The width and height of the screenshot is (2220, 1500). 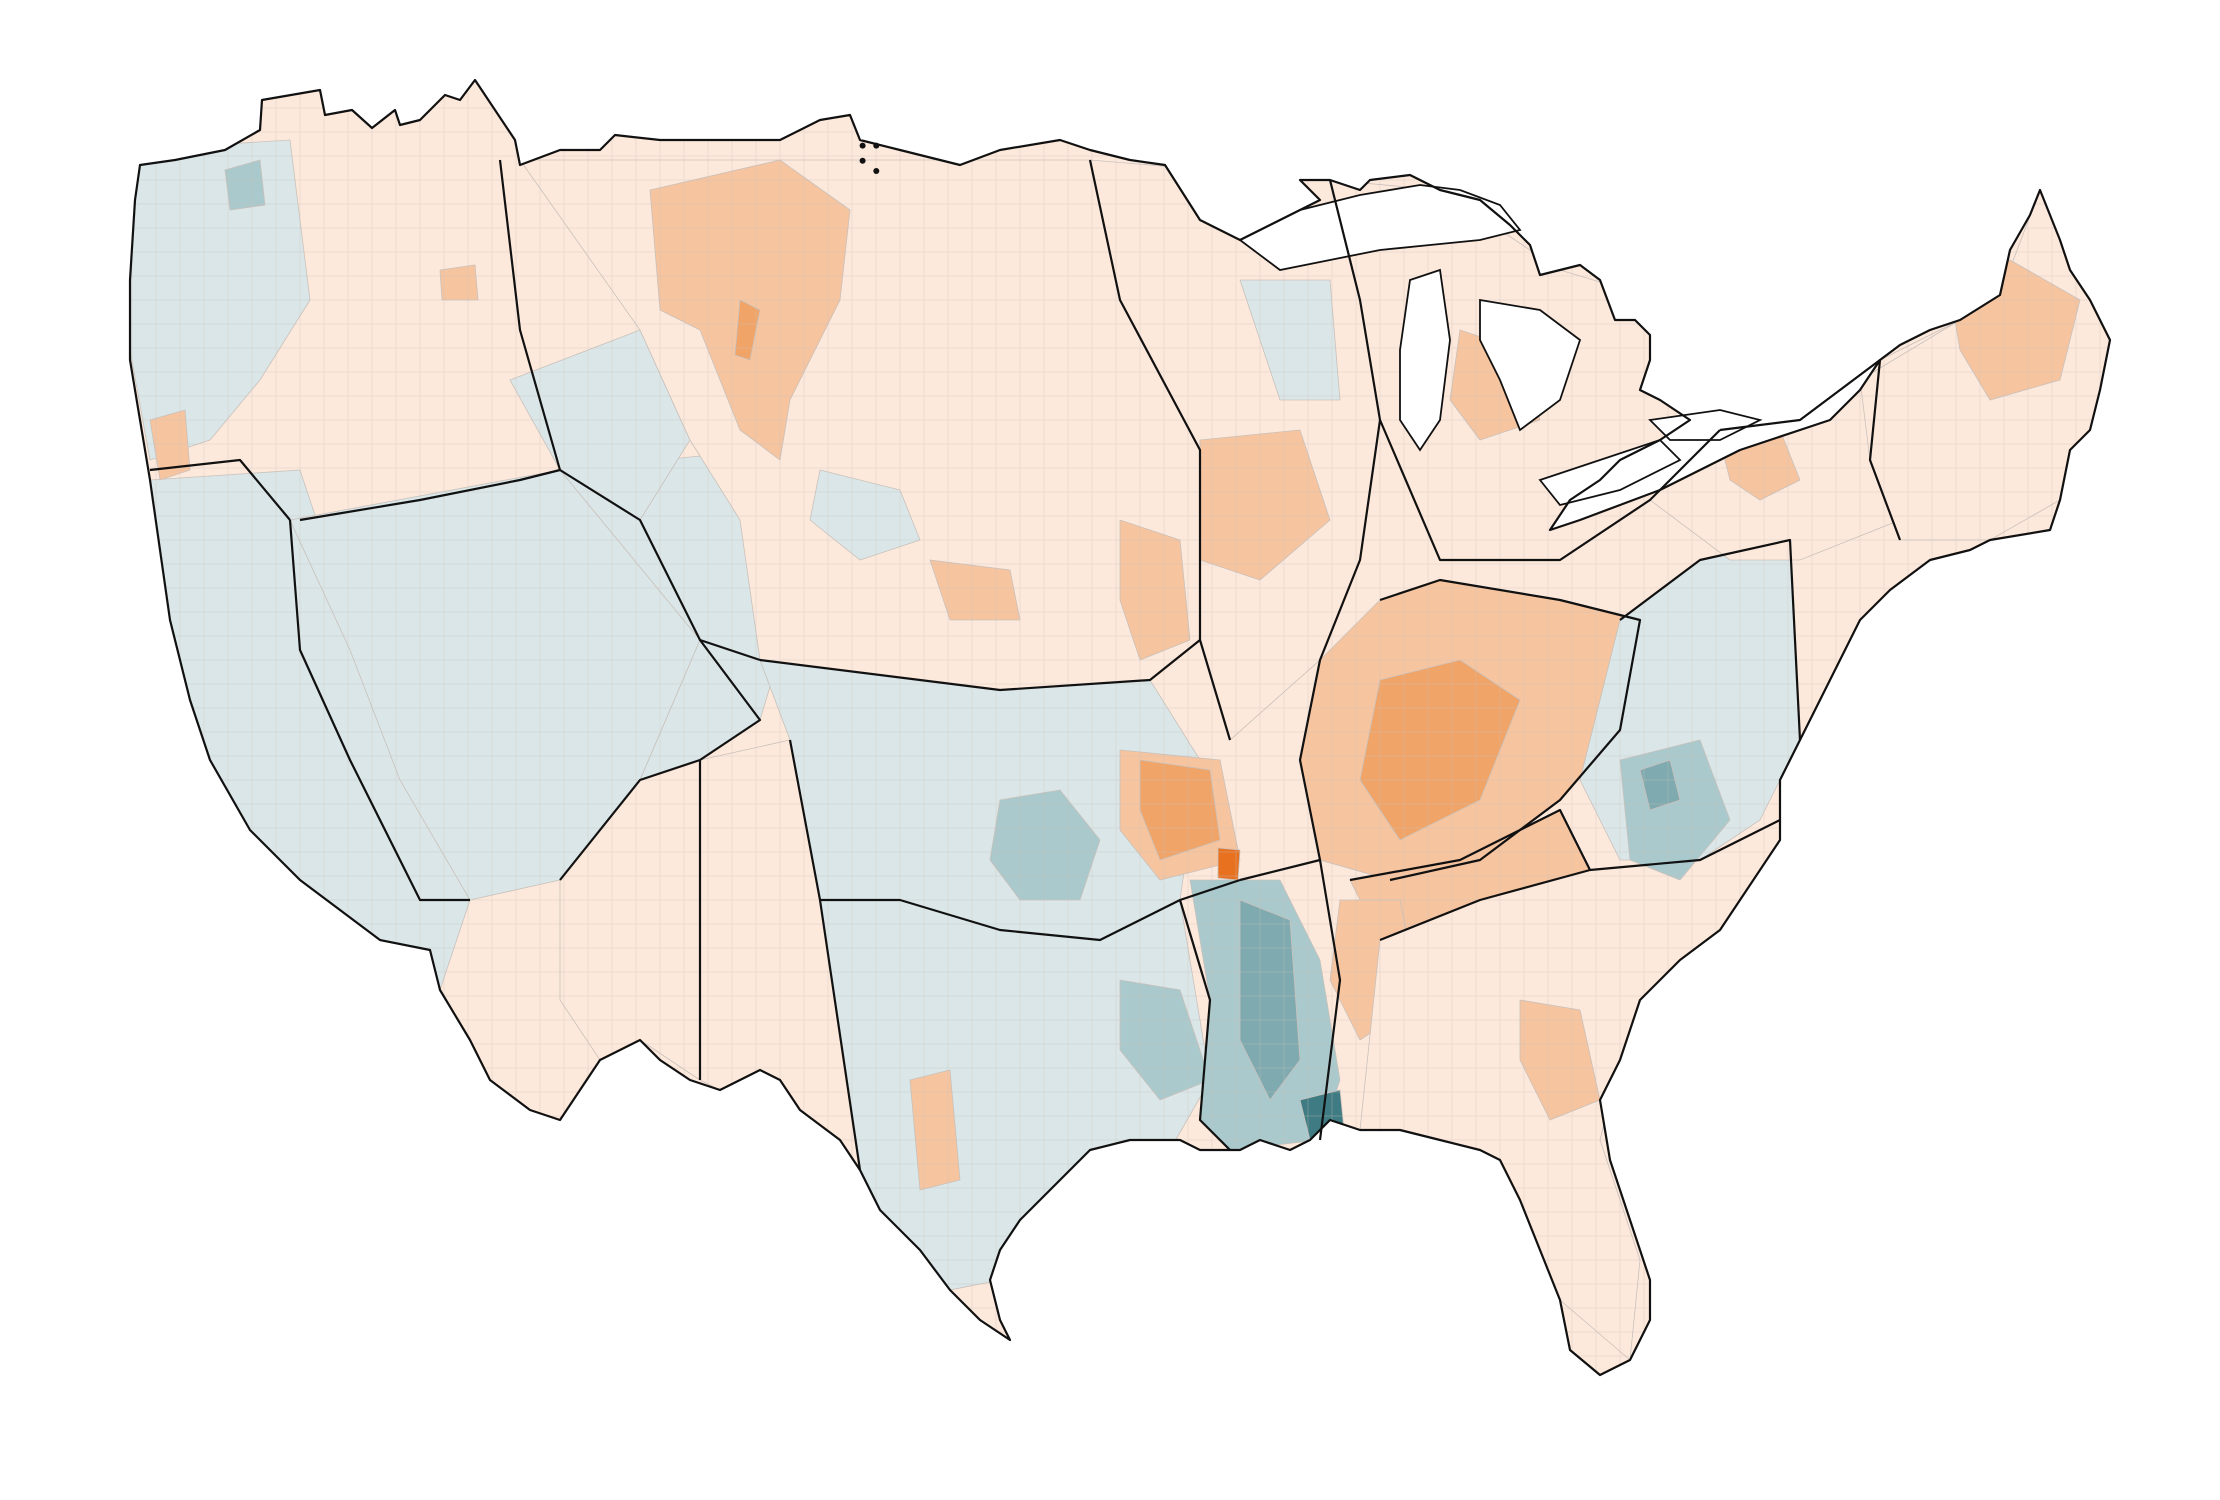 I want to click on basin-boundary-ohio, so click(x=1510, y=730).